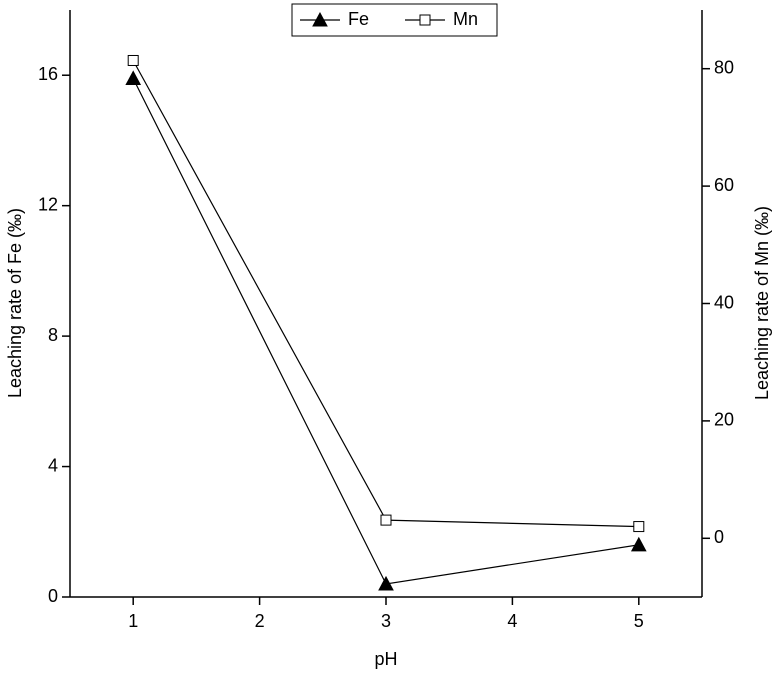 This screenshot has width=778, height=676. What do you see at coordinates (133, 621) in the screenshot?
I see `x-tick-label: 1` at bounding box center [133, 621].